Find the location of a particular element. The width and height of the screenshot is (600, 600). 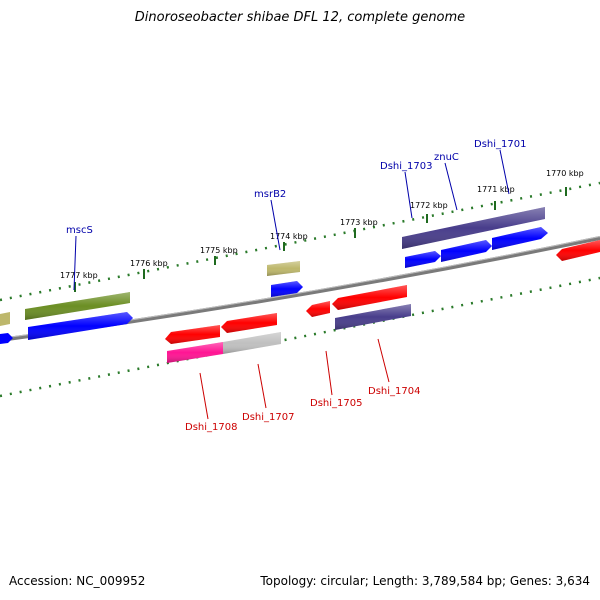

bottom-label-leaders is located at coordinates (294, 379).